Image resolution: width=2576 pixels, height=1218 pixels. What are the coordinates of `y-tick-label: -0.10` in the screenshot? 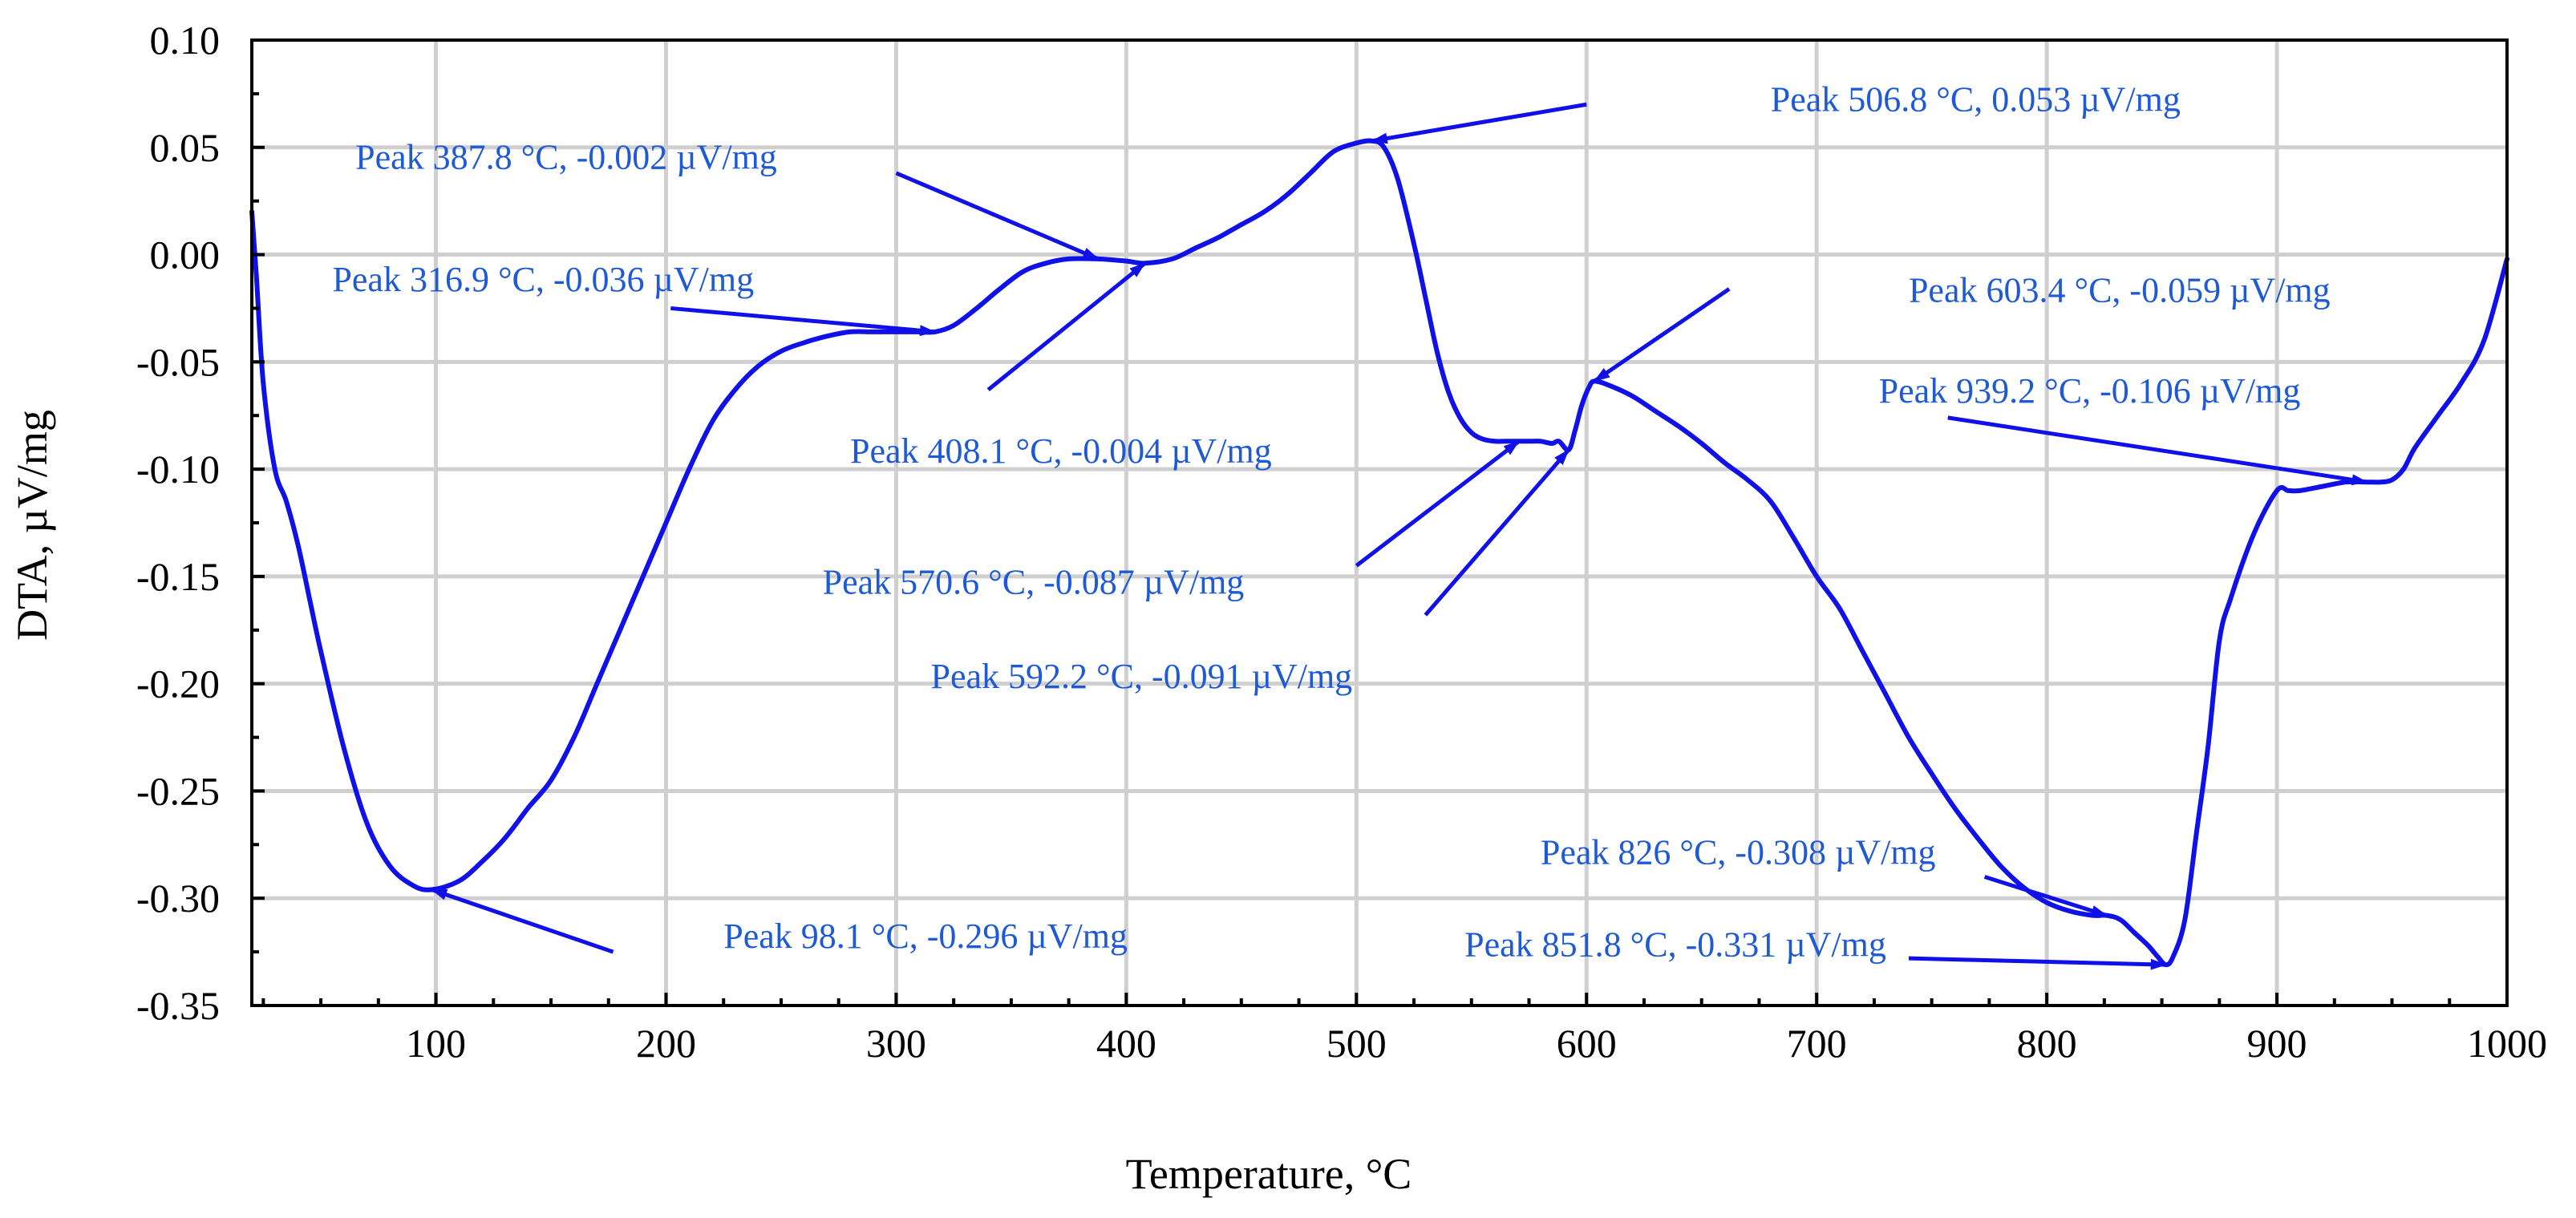 It's located at (178, 470).